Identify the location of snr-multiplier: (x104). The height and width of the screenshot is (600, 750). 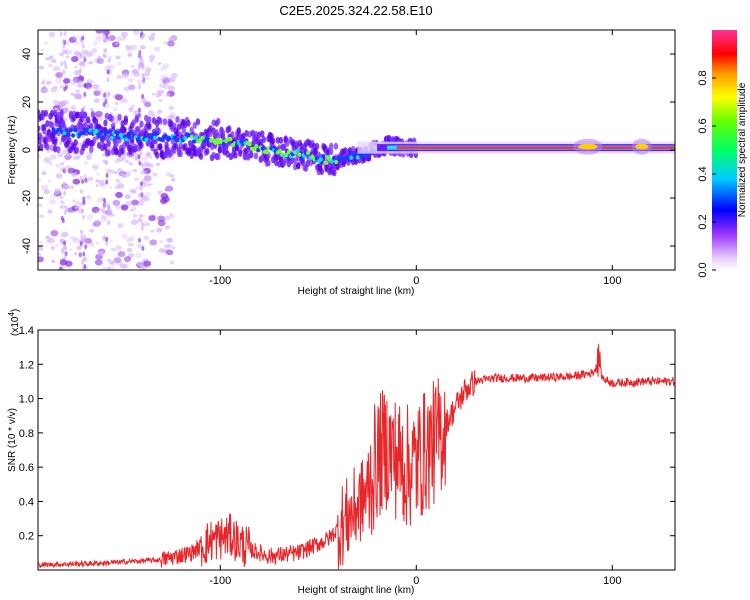
(14, 322).